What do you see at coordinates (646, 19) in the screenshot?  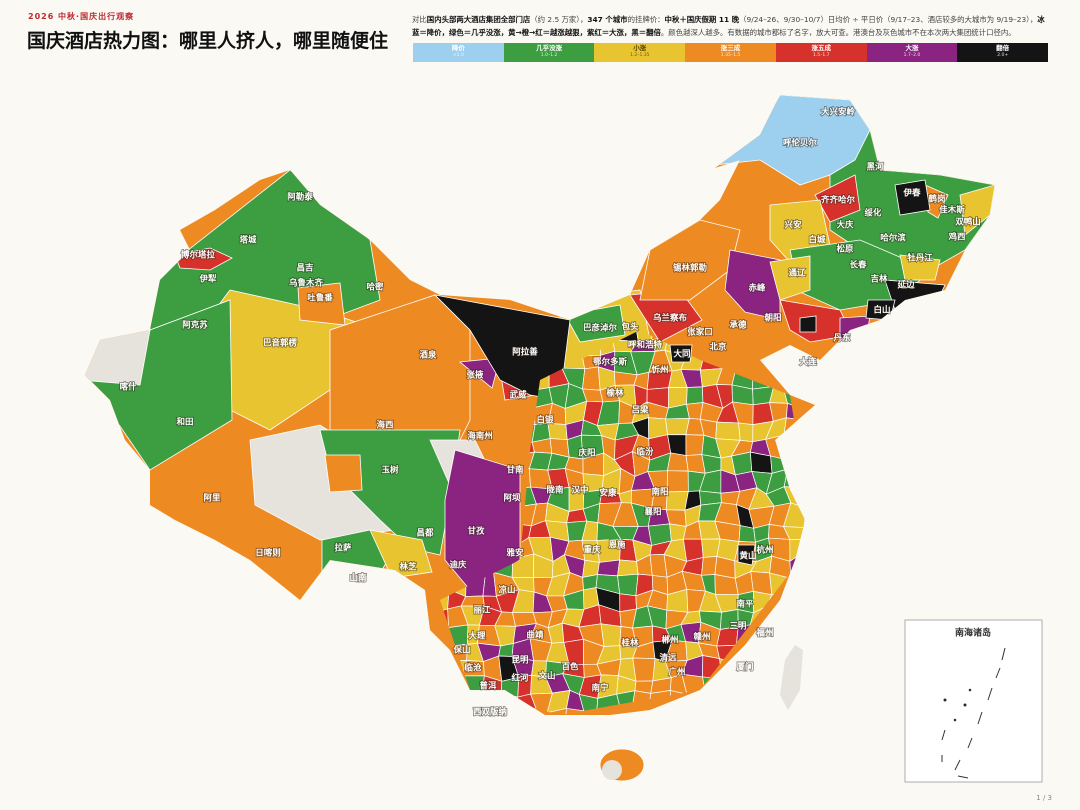 I see `desc-text: 的挂牌价：` at bounding box center [646, 19].